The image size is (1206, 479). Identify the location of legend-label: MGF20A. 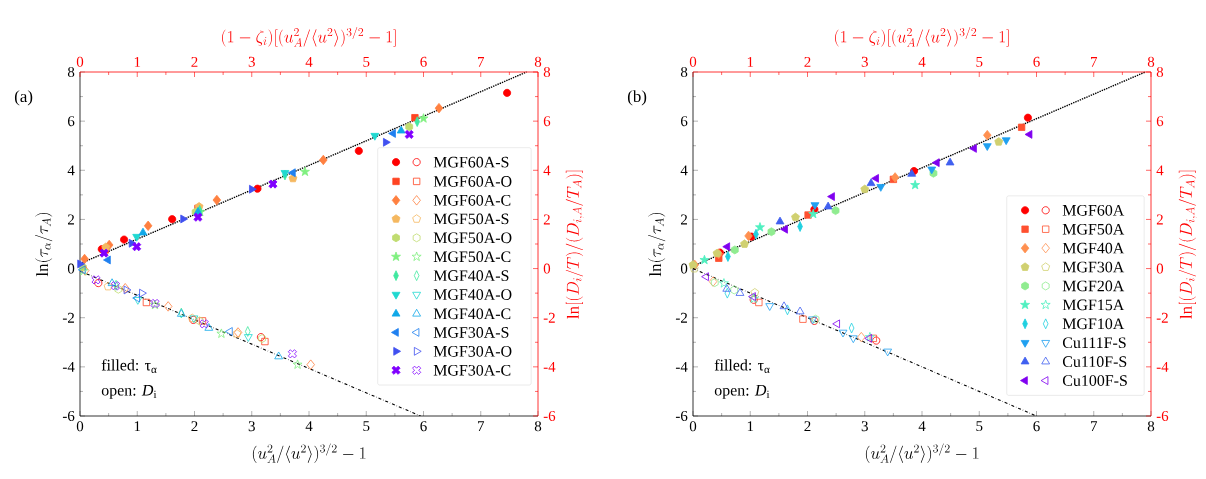
(1093, 286).